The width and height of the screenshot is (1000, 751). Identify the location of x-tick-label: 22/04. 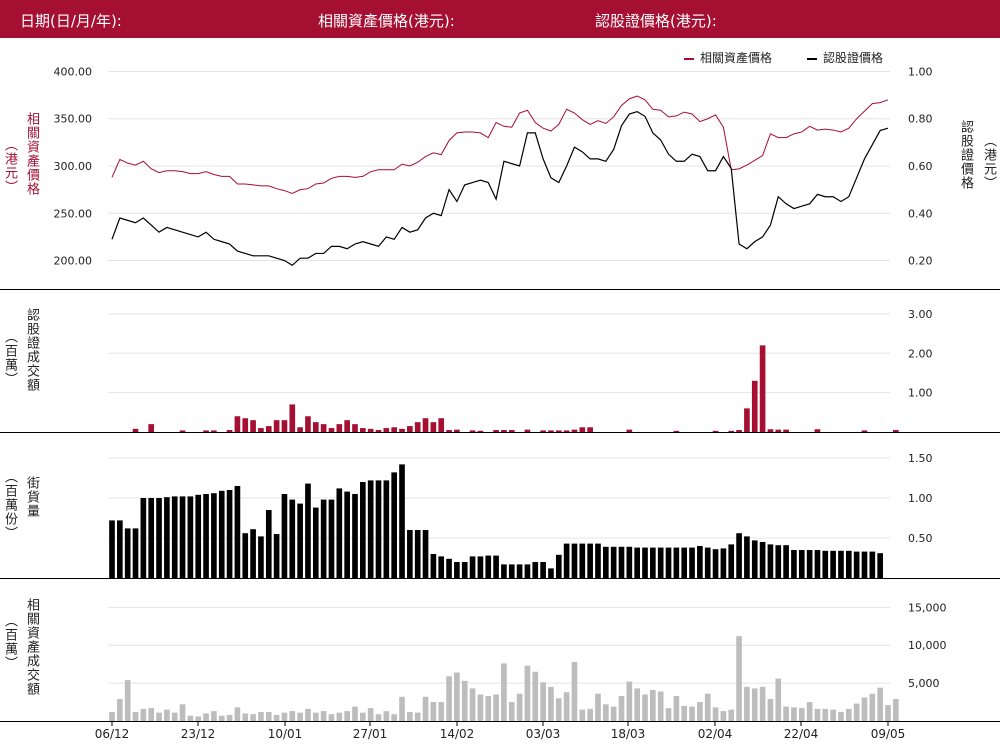
(801, 734).